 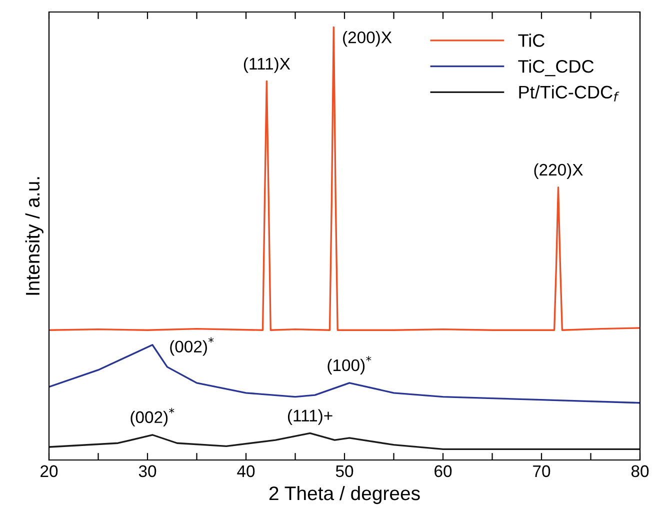 What do you see at coordinates (350, 365) in the screenshot?
I see `annotation: (100)$^{*}$` at bounding box center [350, 365].